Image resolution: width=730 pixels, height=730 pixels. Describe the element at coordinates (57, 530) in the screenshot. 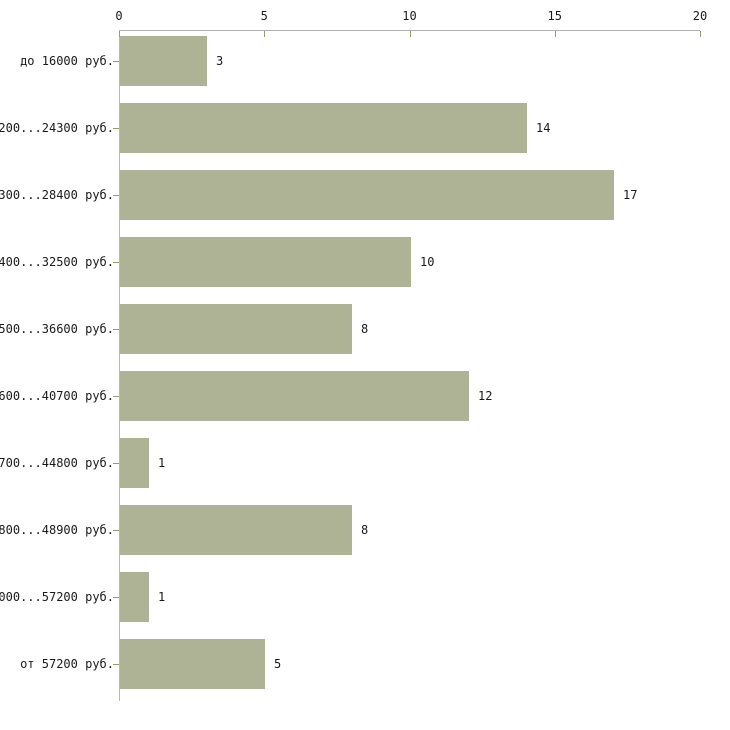

I see `y-axis-tick-label: 44800...48900 руб.` at that location.